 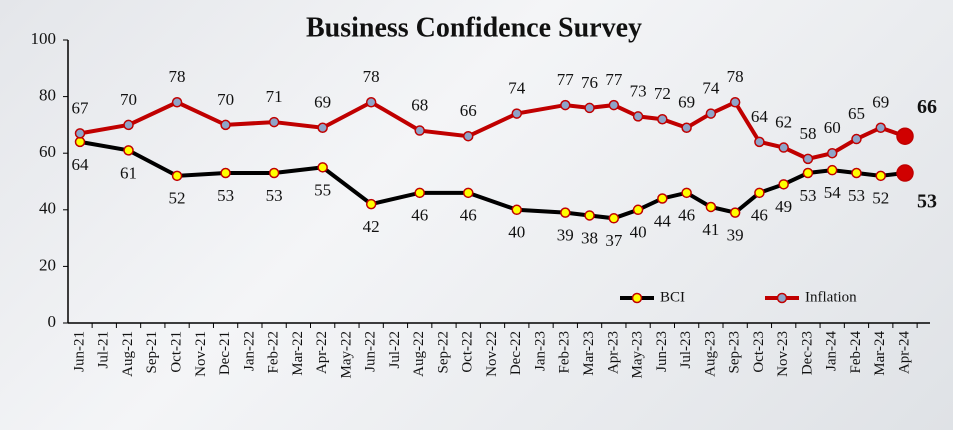 What do you see at coordinates (589, 82) in the screenshot?
I see `data-label: 76` at bounding box center [589, 82].